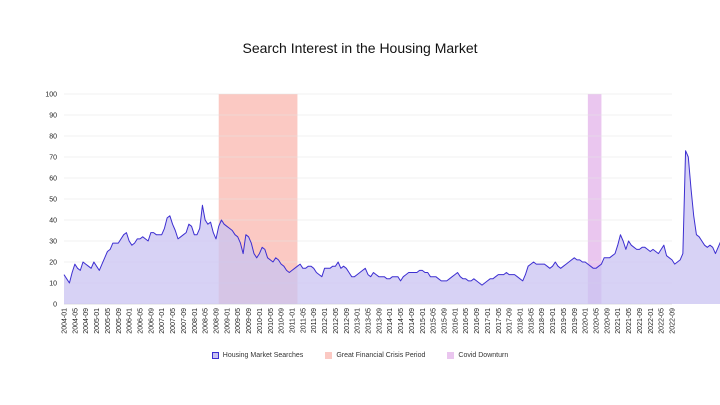 The width and height of the screenshot is (720, 405). I want to click on x-tick-label: 2019-05, so click(564, 321).